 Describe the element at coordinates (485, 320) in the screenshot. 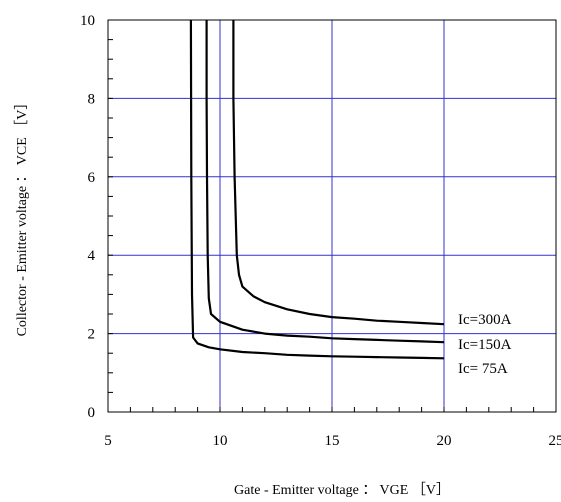

I see `series-label-0: Ic=300A` at that location.